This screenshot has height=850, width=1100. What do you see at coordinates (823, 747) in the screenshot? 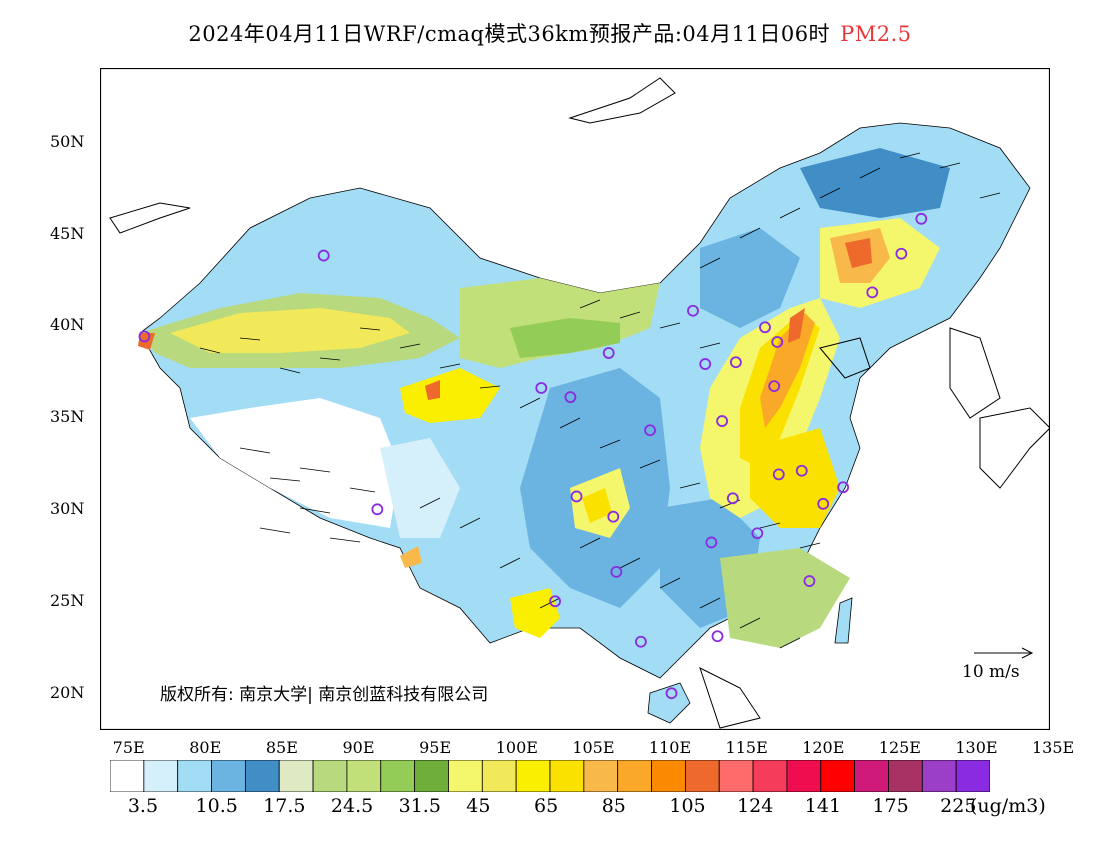
I see `lon-tick-label: 120E` at bounding box center [823, 747].